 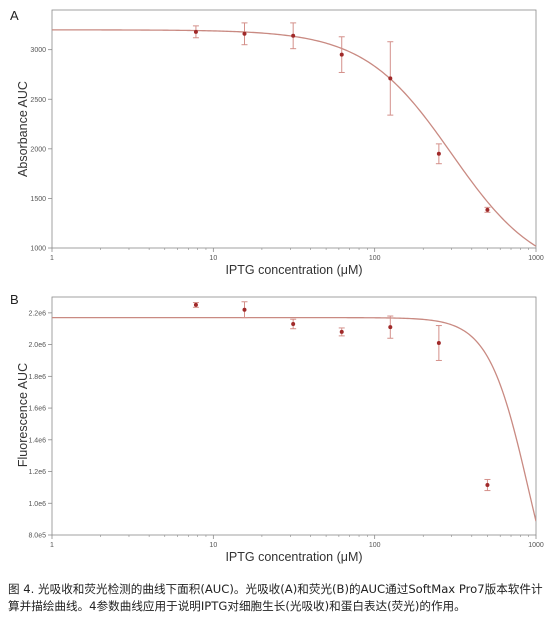 What do you see at coordinates (375, 545) in the screenshot?
I see `panel-b-x-tick-label: 100` at bounding box center [375, 545].